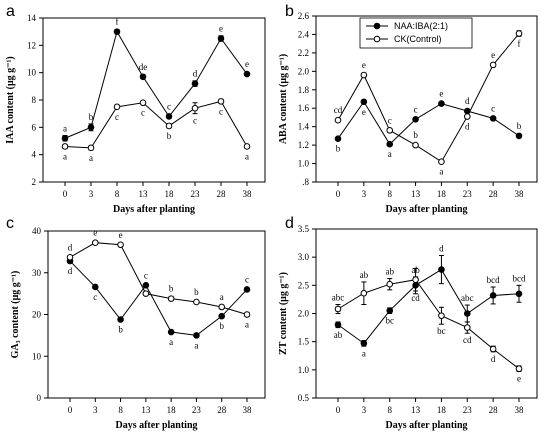  What do you see at coordinates (519, 278) in the screenshot?
I see `significance-letter: bcd` at bounding box center [519, 278].